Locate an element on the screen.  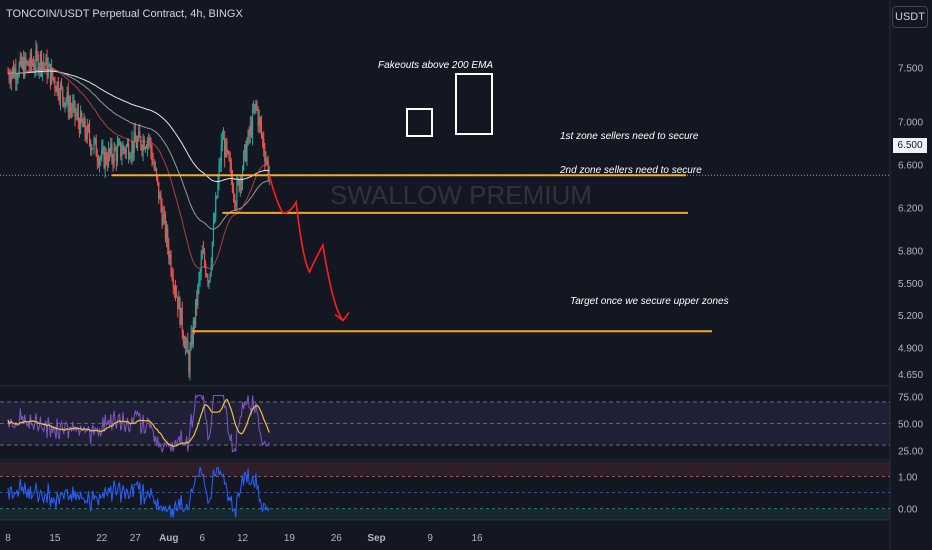
time-tick-label: 9 is located at coordinates (430, 538).